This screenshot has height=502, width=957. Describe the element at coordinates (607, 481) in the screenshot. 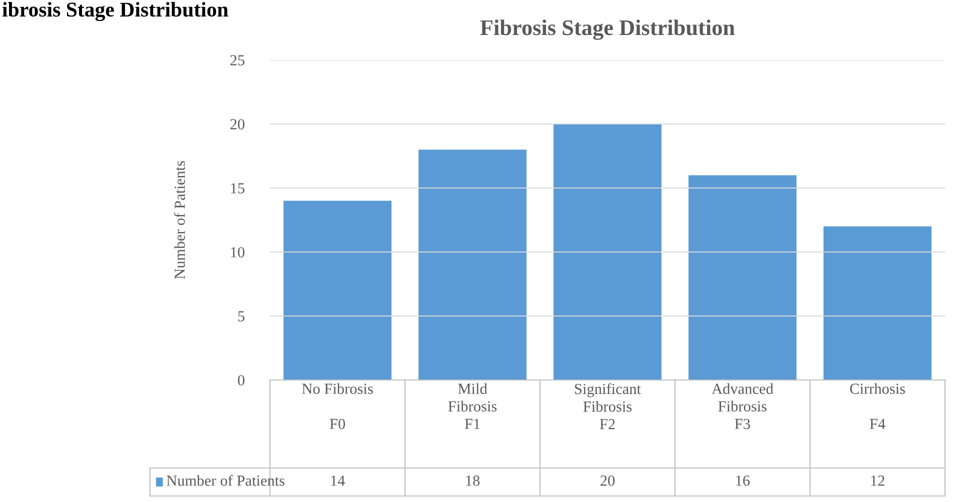

I see `data-label: 20` at that location.